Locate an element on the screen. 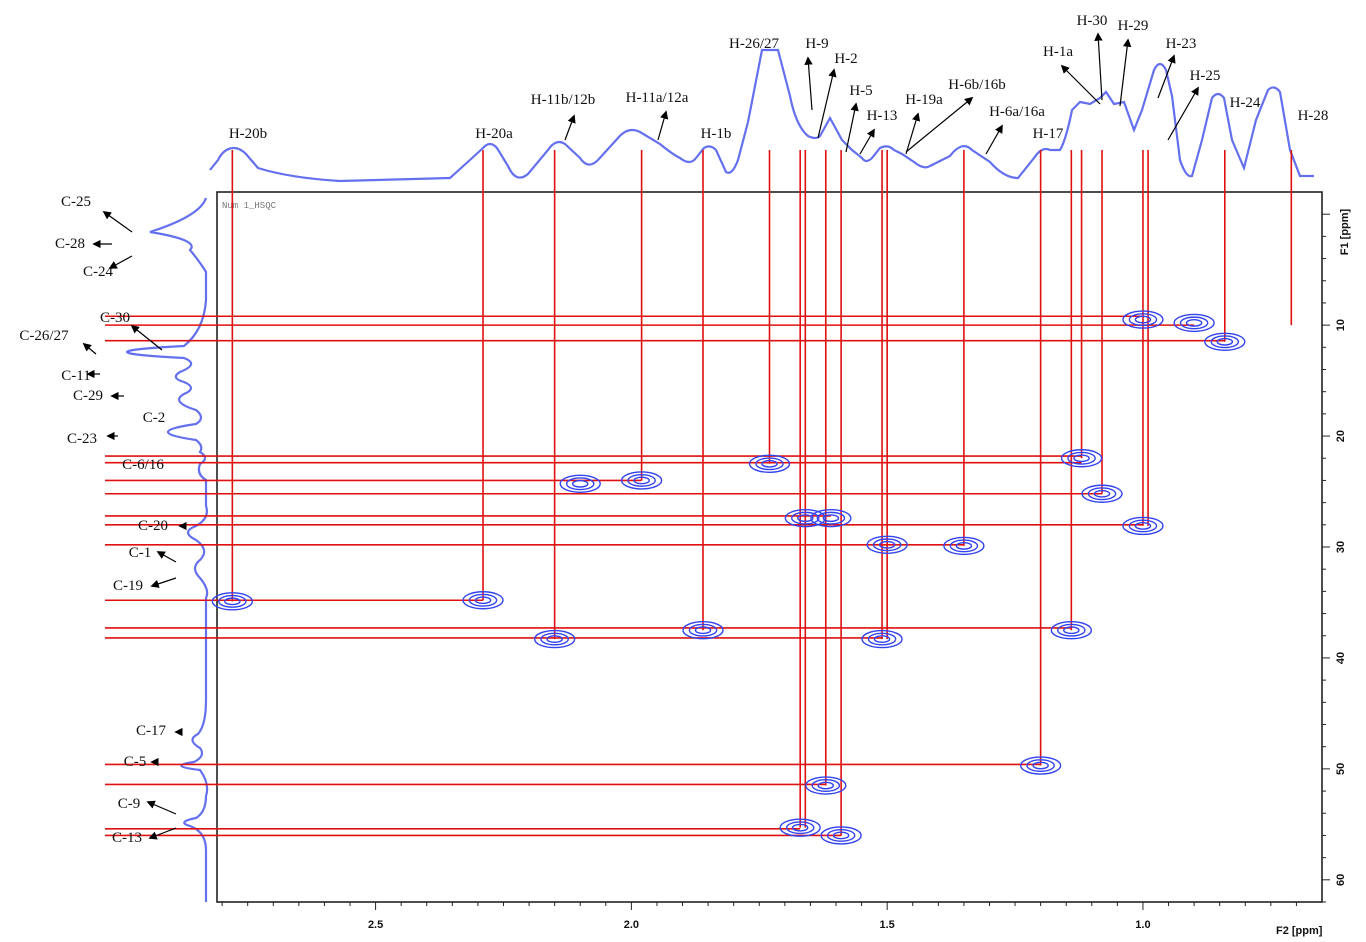 The height and width of the screenshot is (942, 1366). h-label-6: H-9 is located at coordinates (816, 44).